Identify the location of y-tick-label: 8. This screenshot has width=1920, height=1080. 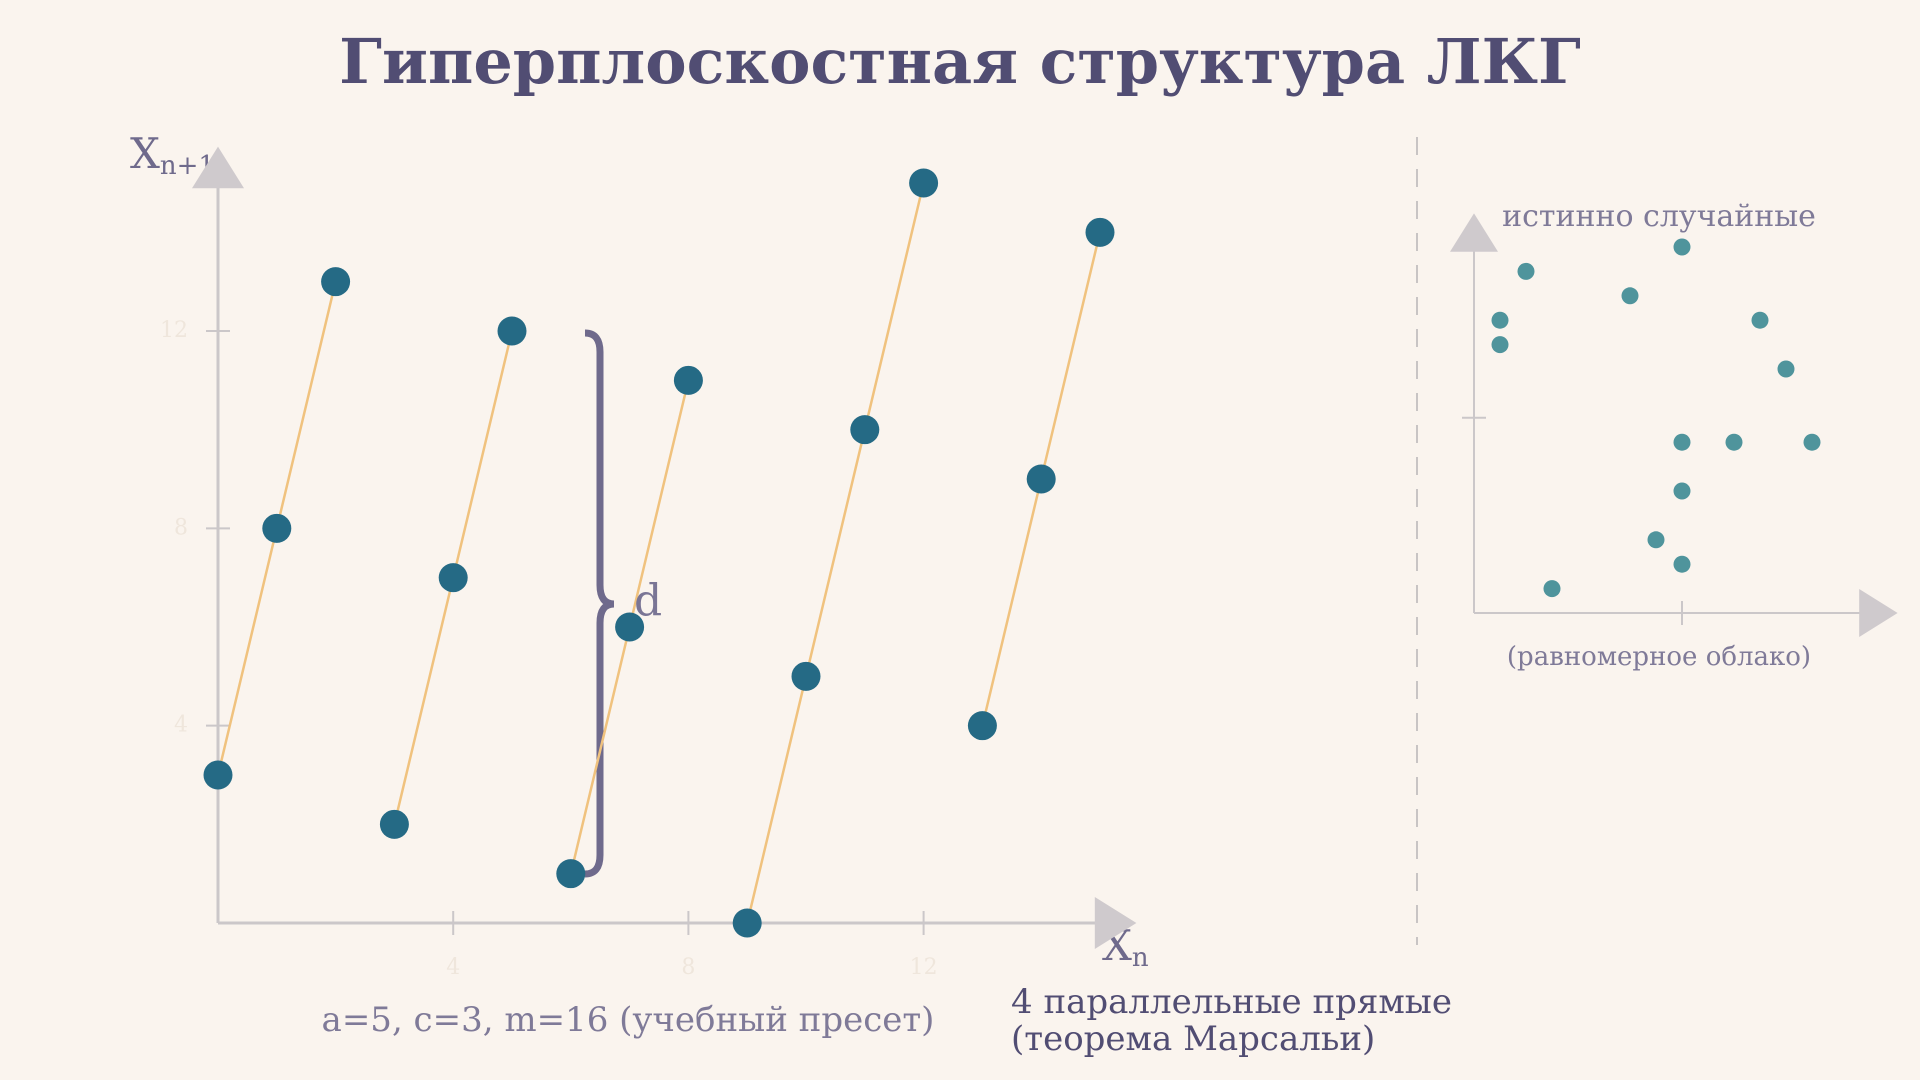
(181, 527).